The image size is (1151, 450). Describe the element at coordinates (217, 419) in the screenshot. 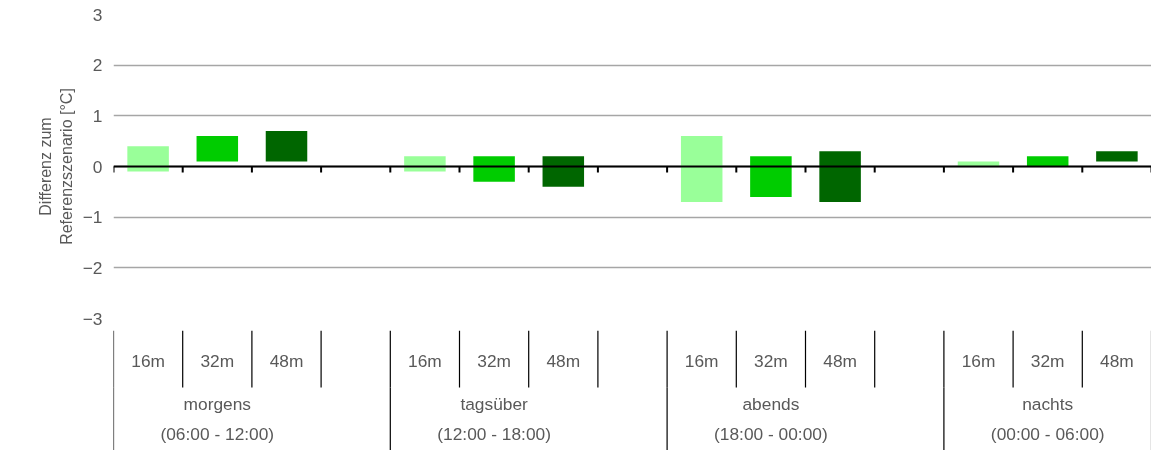

I see `text: morgens (06:00 - 12:00)` at that location.